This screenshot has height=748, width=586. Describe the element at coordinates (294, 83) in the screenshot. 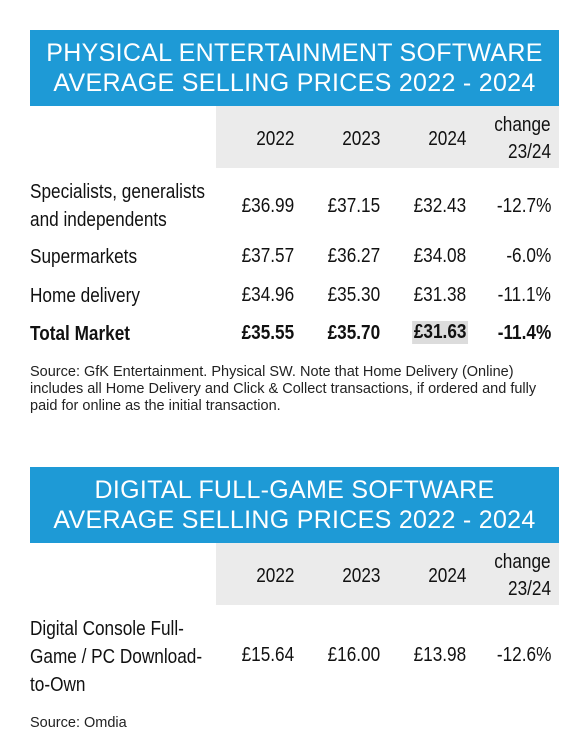

I see `physical-title-line2: AVERAGE SELLING PRICES 2022 - 2024` at that location.